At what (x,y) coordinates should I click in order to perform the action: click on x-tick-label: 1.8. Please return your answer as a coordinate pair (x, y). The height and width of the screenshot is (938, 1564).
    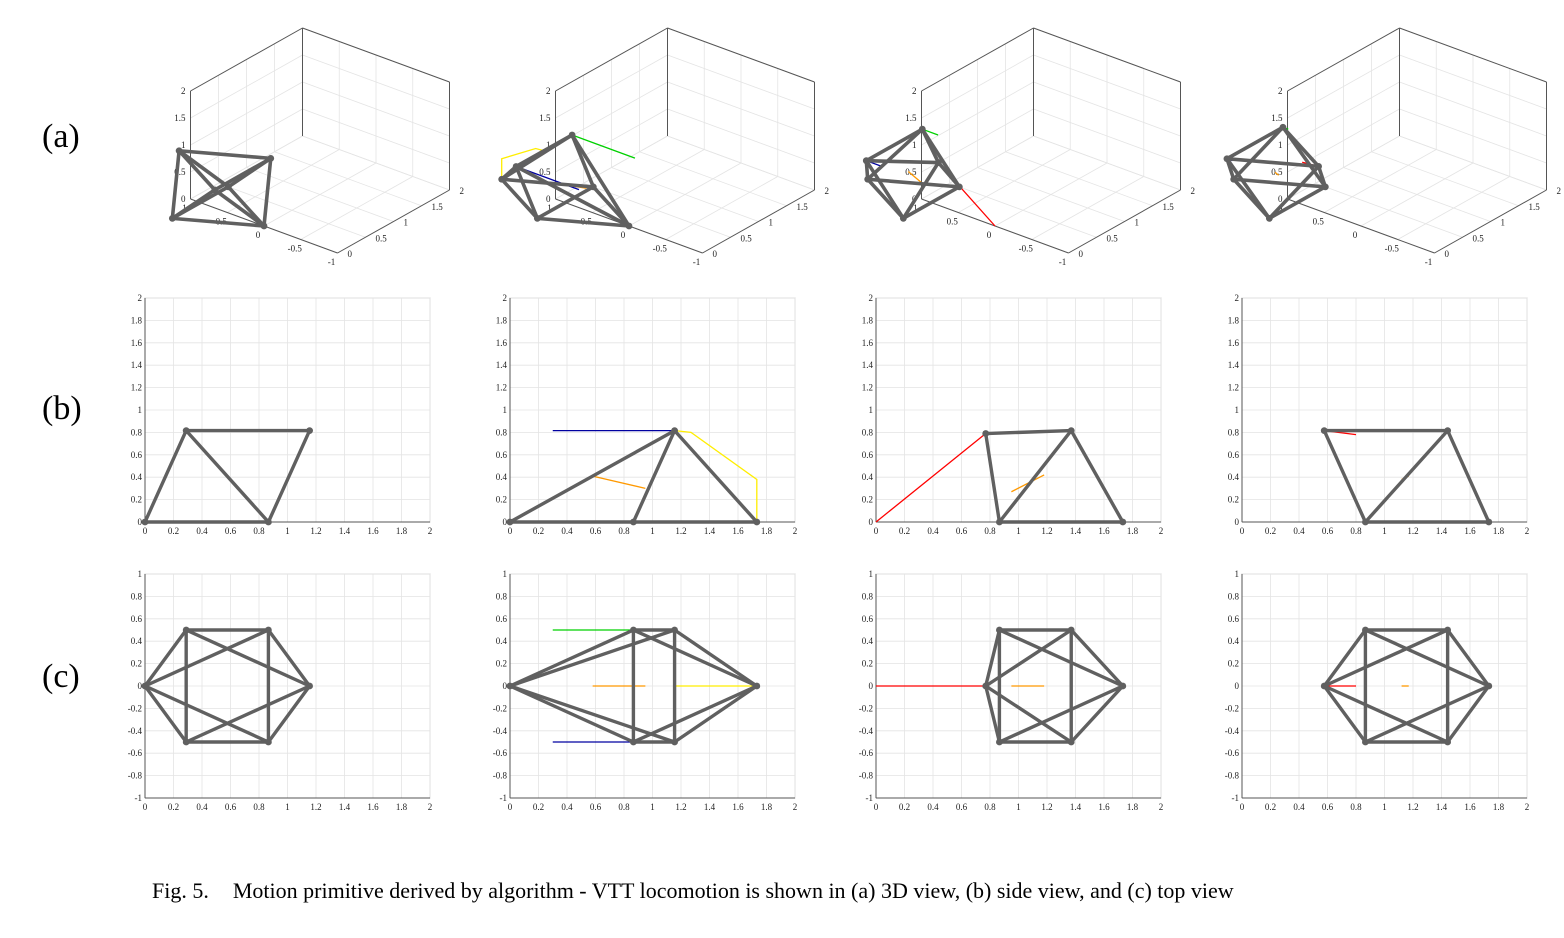
    Looking at the image, I should click on (1133, 807).